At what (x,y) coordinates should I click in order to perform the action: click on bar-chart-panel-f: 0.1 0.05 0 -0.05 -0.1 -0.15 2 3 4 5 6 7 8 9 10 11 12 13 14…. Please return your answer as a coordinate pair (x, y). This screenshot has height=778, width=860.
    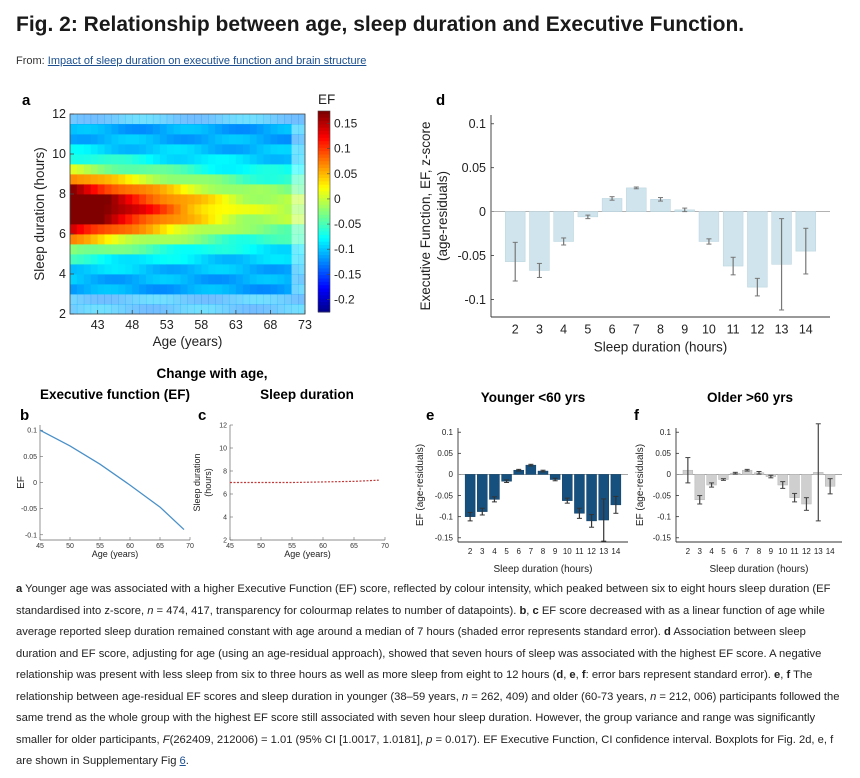
    Looking at the image, I should click on (738, 499).